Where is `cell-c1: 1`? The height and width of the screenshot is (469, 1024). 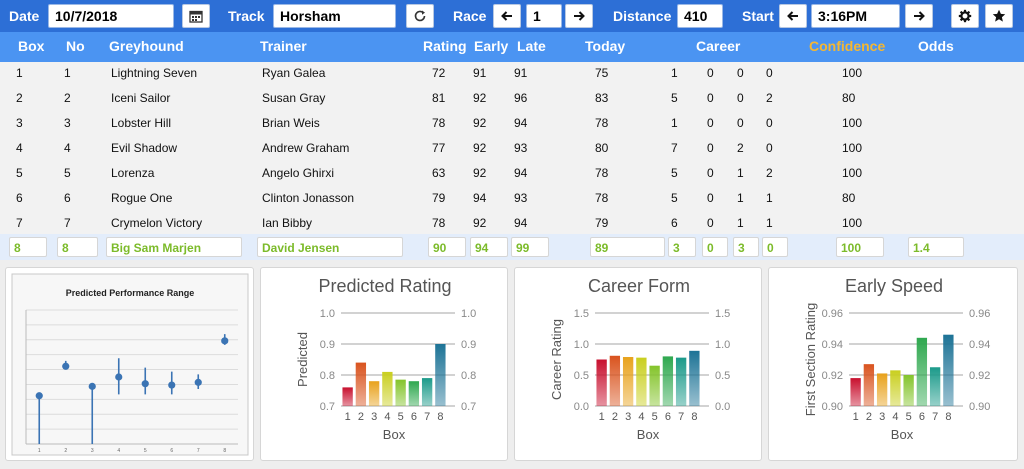 cell-c1: 1 is located at coordinates (674, 123).